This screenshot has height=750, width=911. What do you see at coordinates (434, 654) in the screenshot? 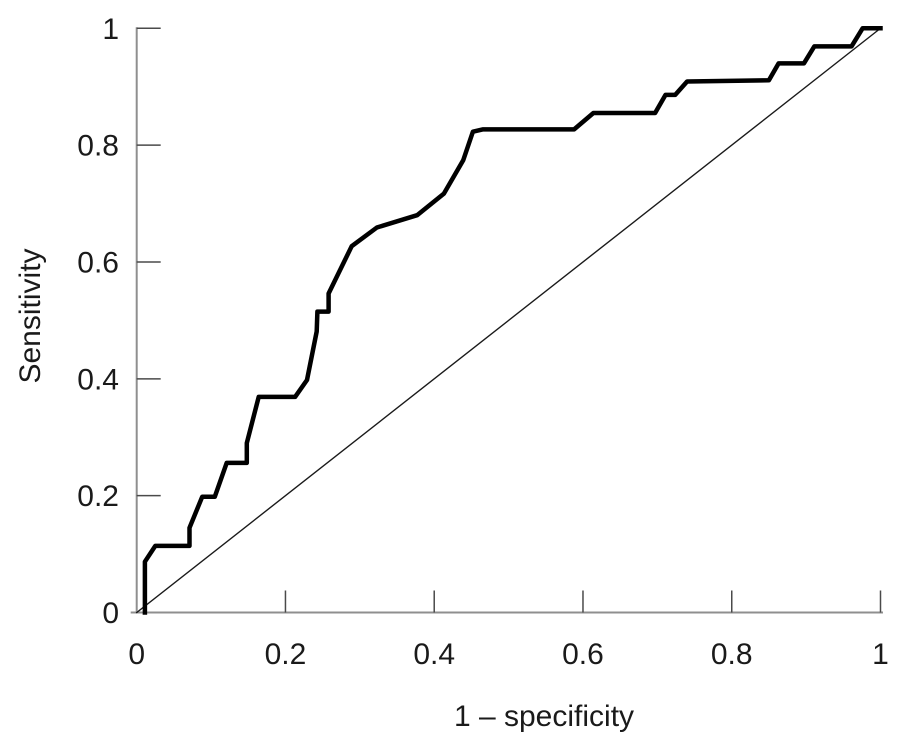
I see `x-tick-label: 0.4` at bounding box center [434, 654].